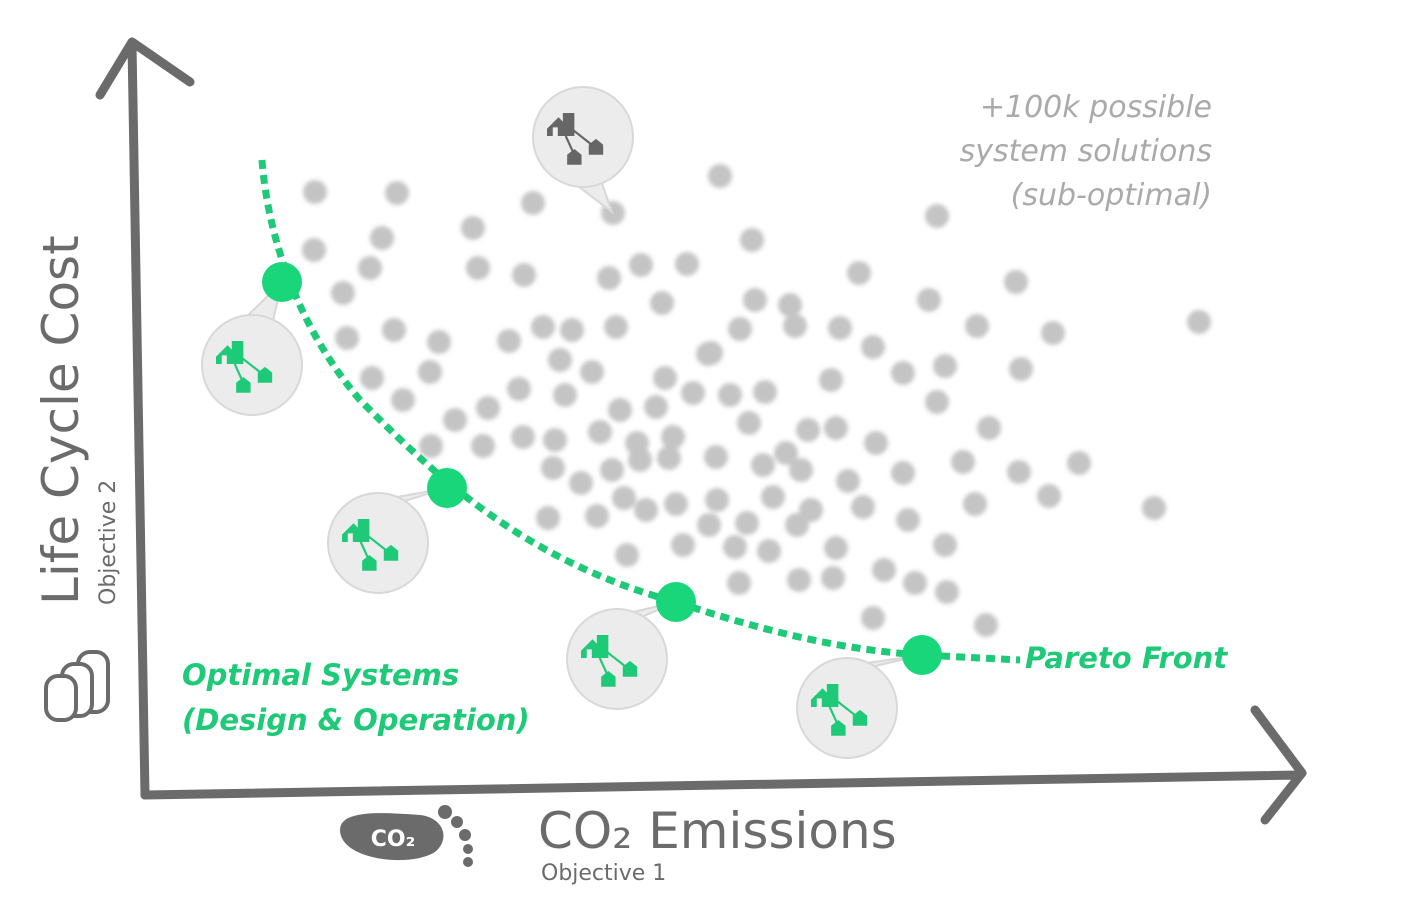 This screenshot has width=1410, height=902. Describe the element at coordinates (356, 720) in the screenshot. I see `optimal-label: (Design & Operation)` at that location.